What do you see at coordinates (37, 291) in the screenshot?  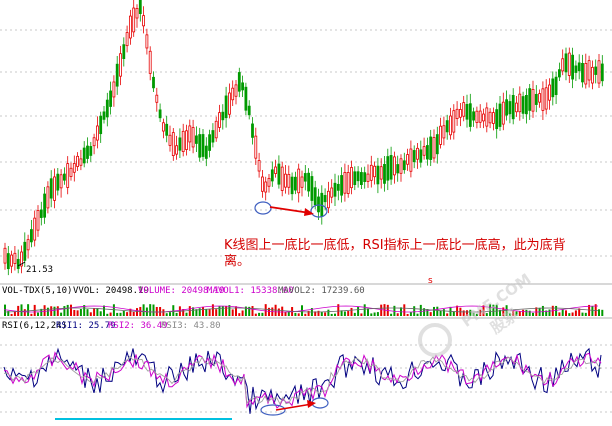 I see `volume-indicator-name: VOL-TDX(5,10)` at bounding box center [37, 291].